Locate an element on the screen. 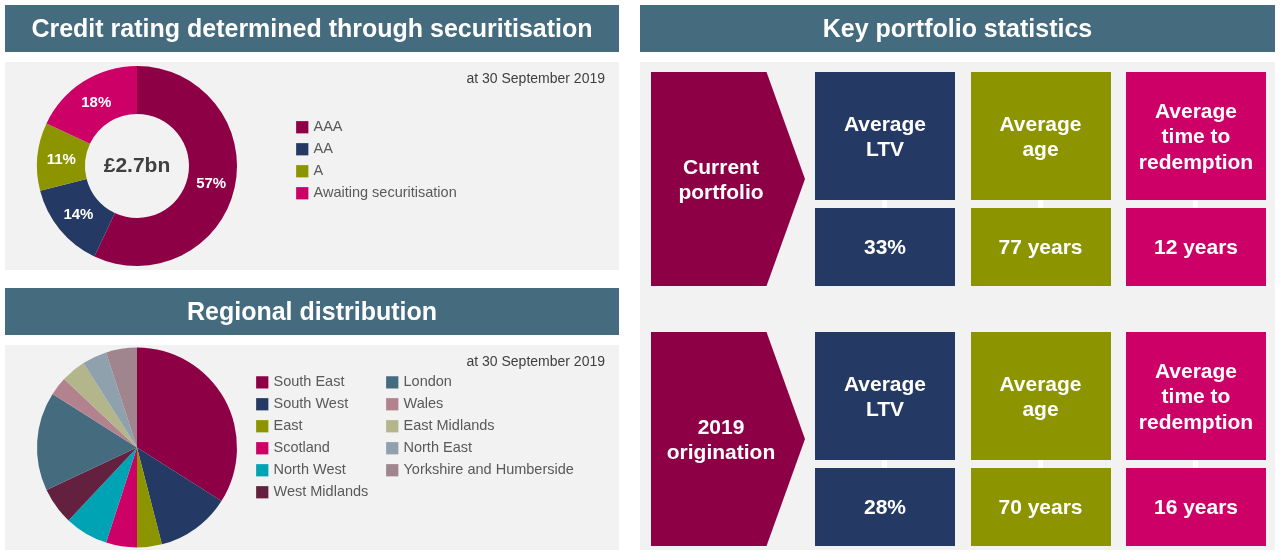 This screenshot has width=1281, height=552. legend-label: Yorkshire and Humberside is located at coordinates (488, 469).